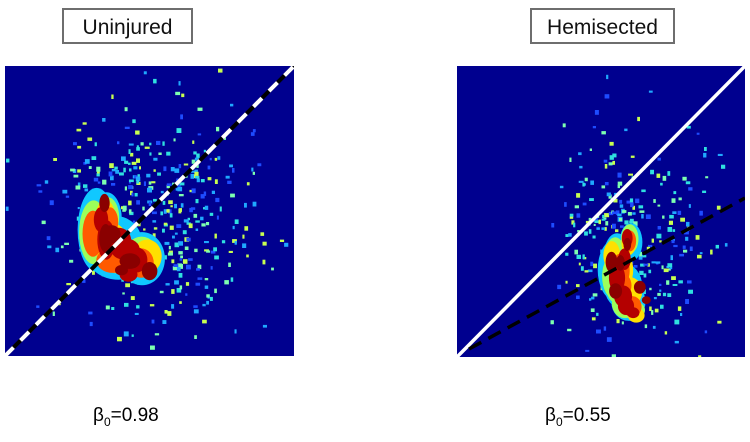  Describe the element at coordinates (602, 26) in the screenshot. I see `title-hemisected: Hemisected` at that location.